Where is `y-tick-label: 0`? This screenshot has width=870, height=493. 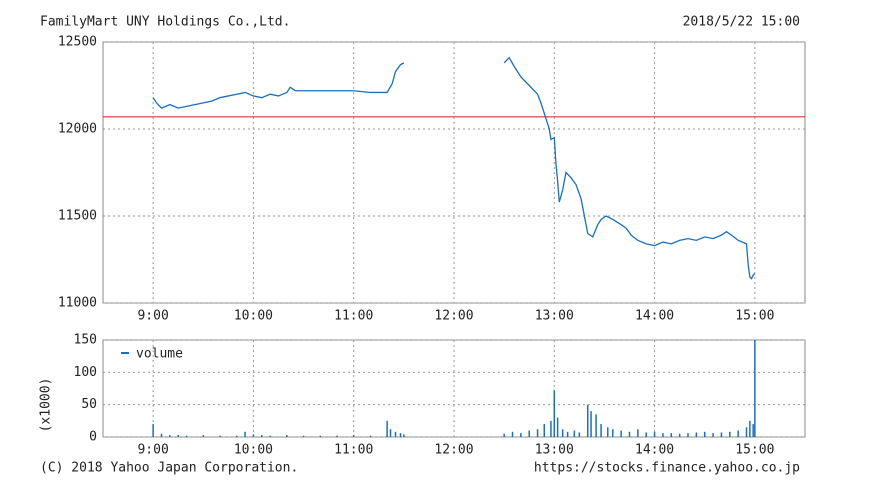 y-tick-label: 0 is located at coordinates (93, 437).